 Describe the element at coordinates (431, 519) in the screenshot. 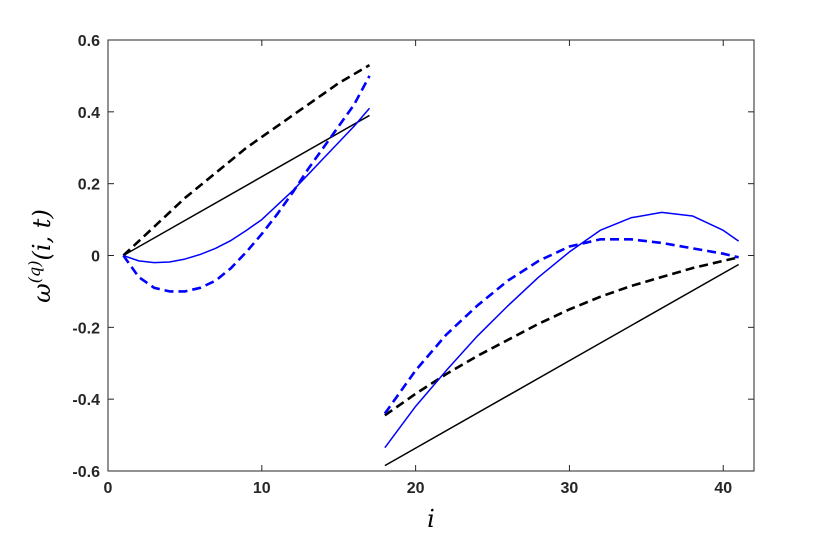

I see `x-axis-label: i` at that location.